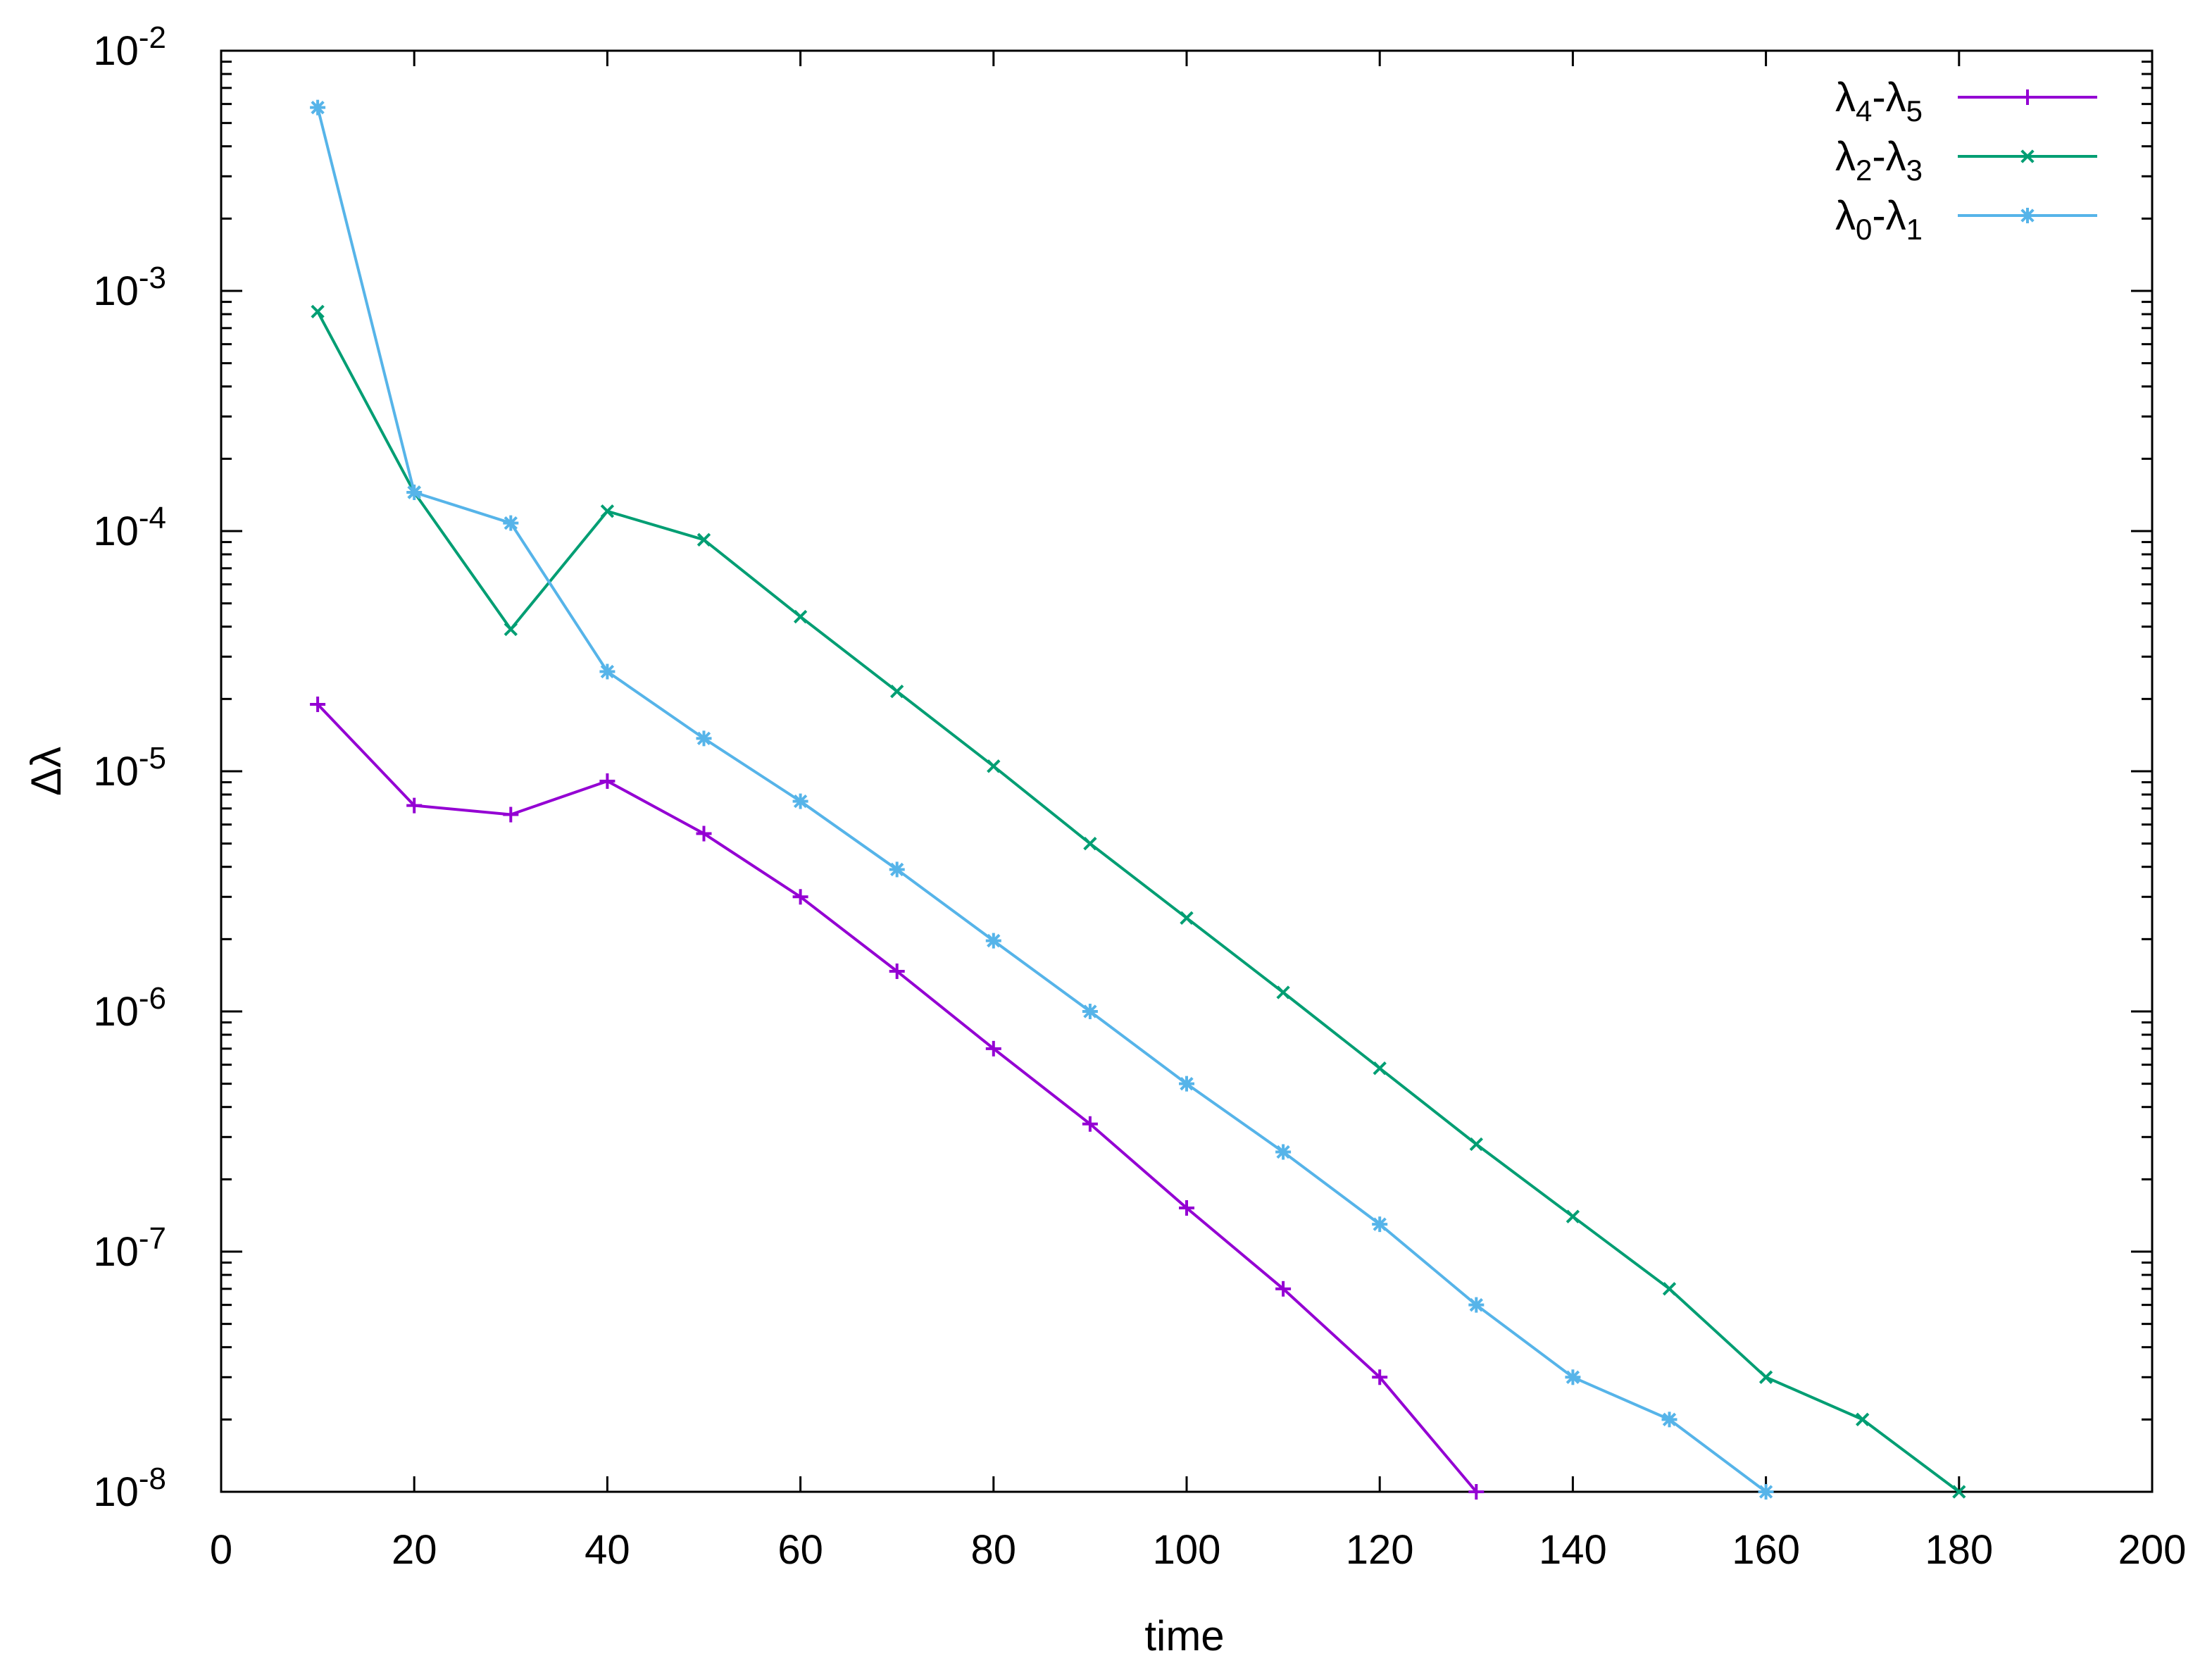 The width and height of the screenshot is (2212, 1670). What do you see at coordinates (129, 1489) in the screenshot?
I see `y-tick-label: 10⁻⁸` at bounding box center [129, 1489].